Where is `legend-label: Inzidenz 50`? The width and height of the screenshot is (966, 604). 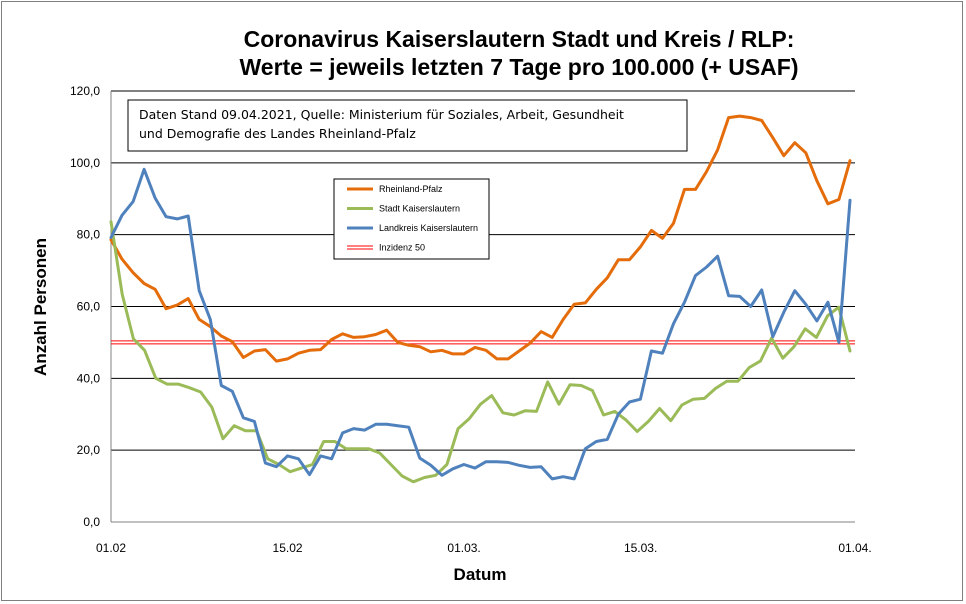 legend-label: Inzidenz 50 is located at coordinates (402, 248).